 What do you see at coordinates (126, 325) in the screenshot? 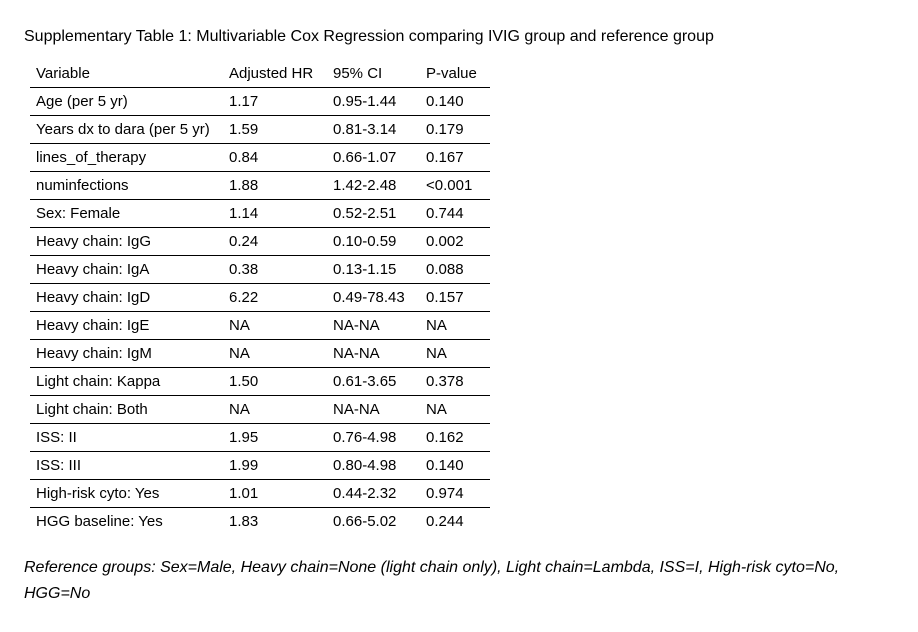
I see `table-cell: Heavy chain: IgE` at bounding box center [126, 325].